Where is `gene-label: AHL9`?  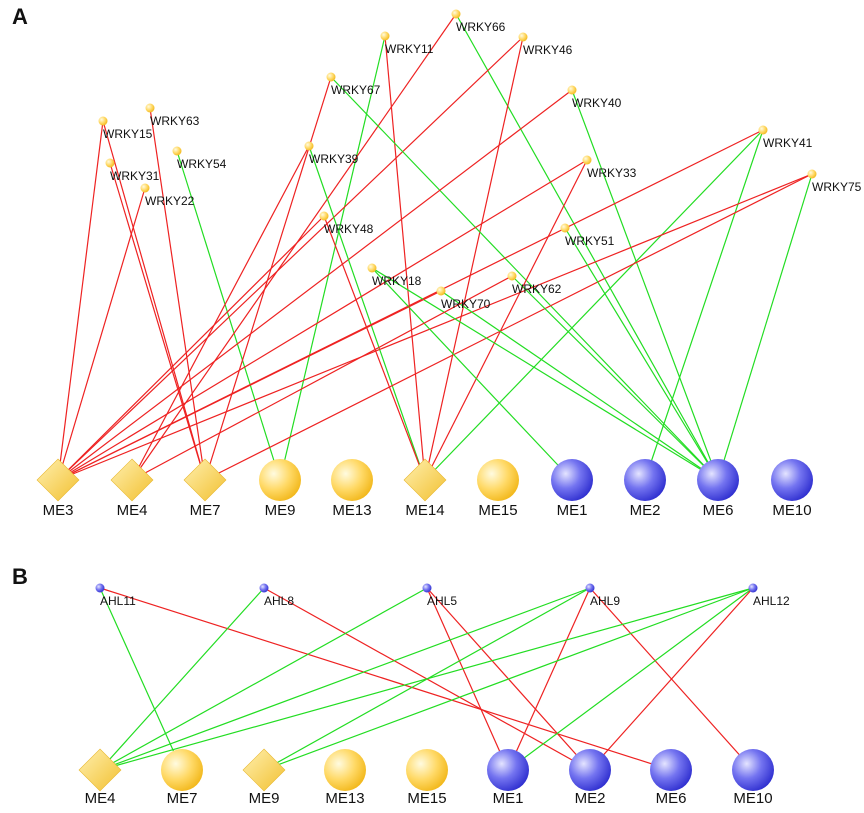 gene-label: AHL9 is located at coordinates (605, 601).